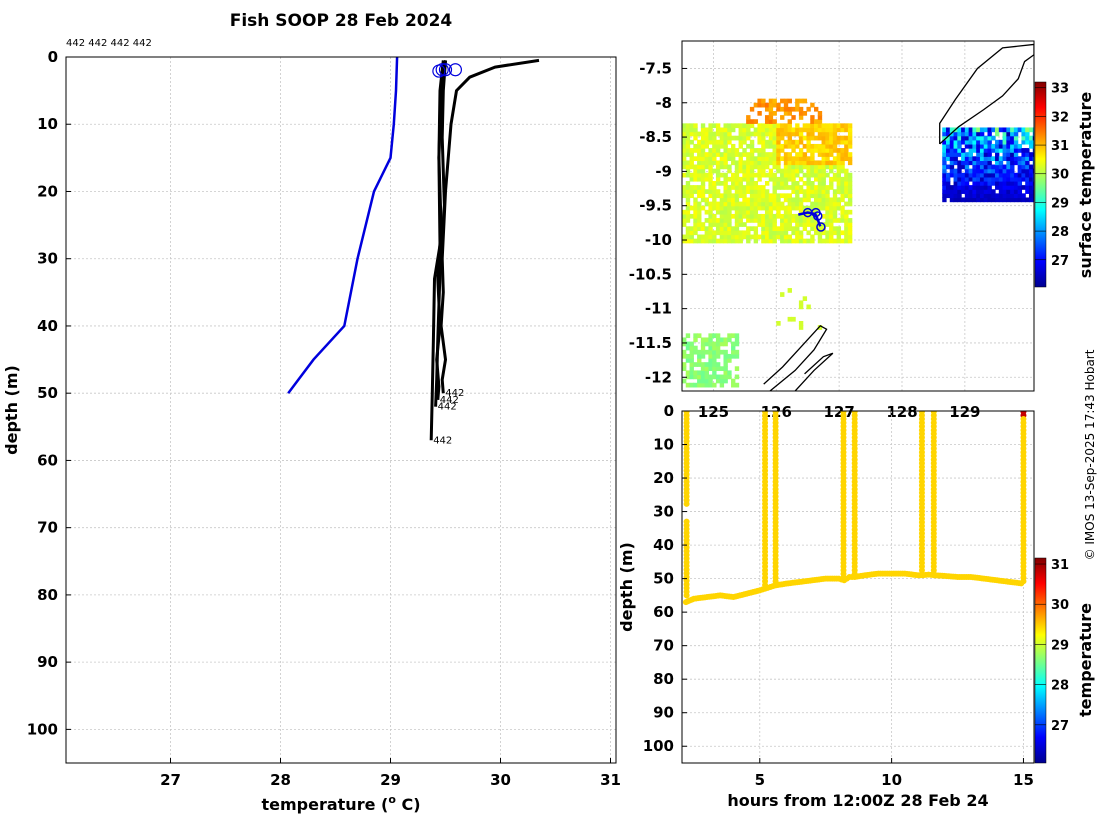 The height and width of the screenshot is (820, 1100). What do you see at coordinates (658, 309) in the screenshot?
I see `map-lat-tick-label: -11` at bounding box center [658, 309].